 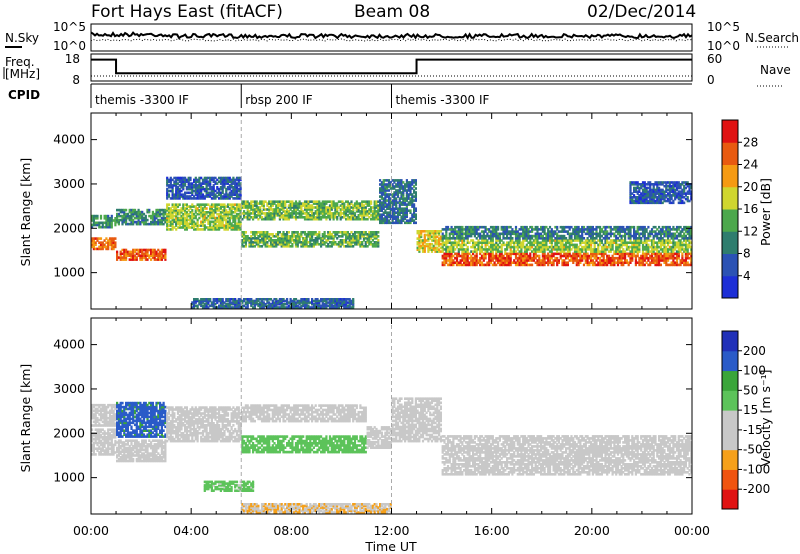 I want to click on nsky-tick-bottom: 10^0, so click(x=69, y=46).